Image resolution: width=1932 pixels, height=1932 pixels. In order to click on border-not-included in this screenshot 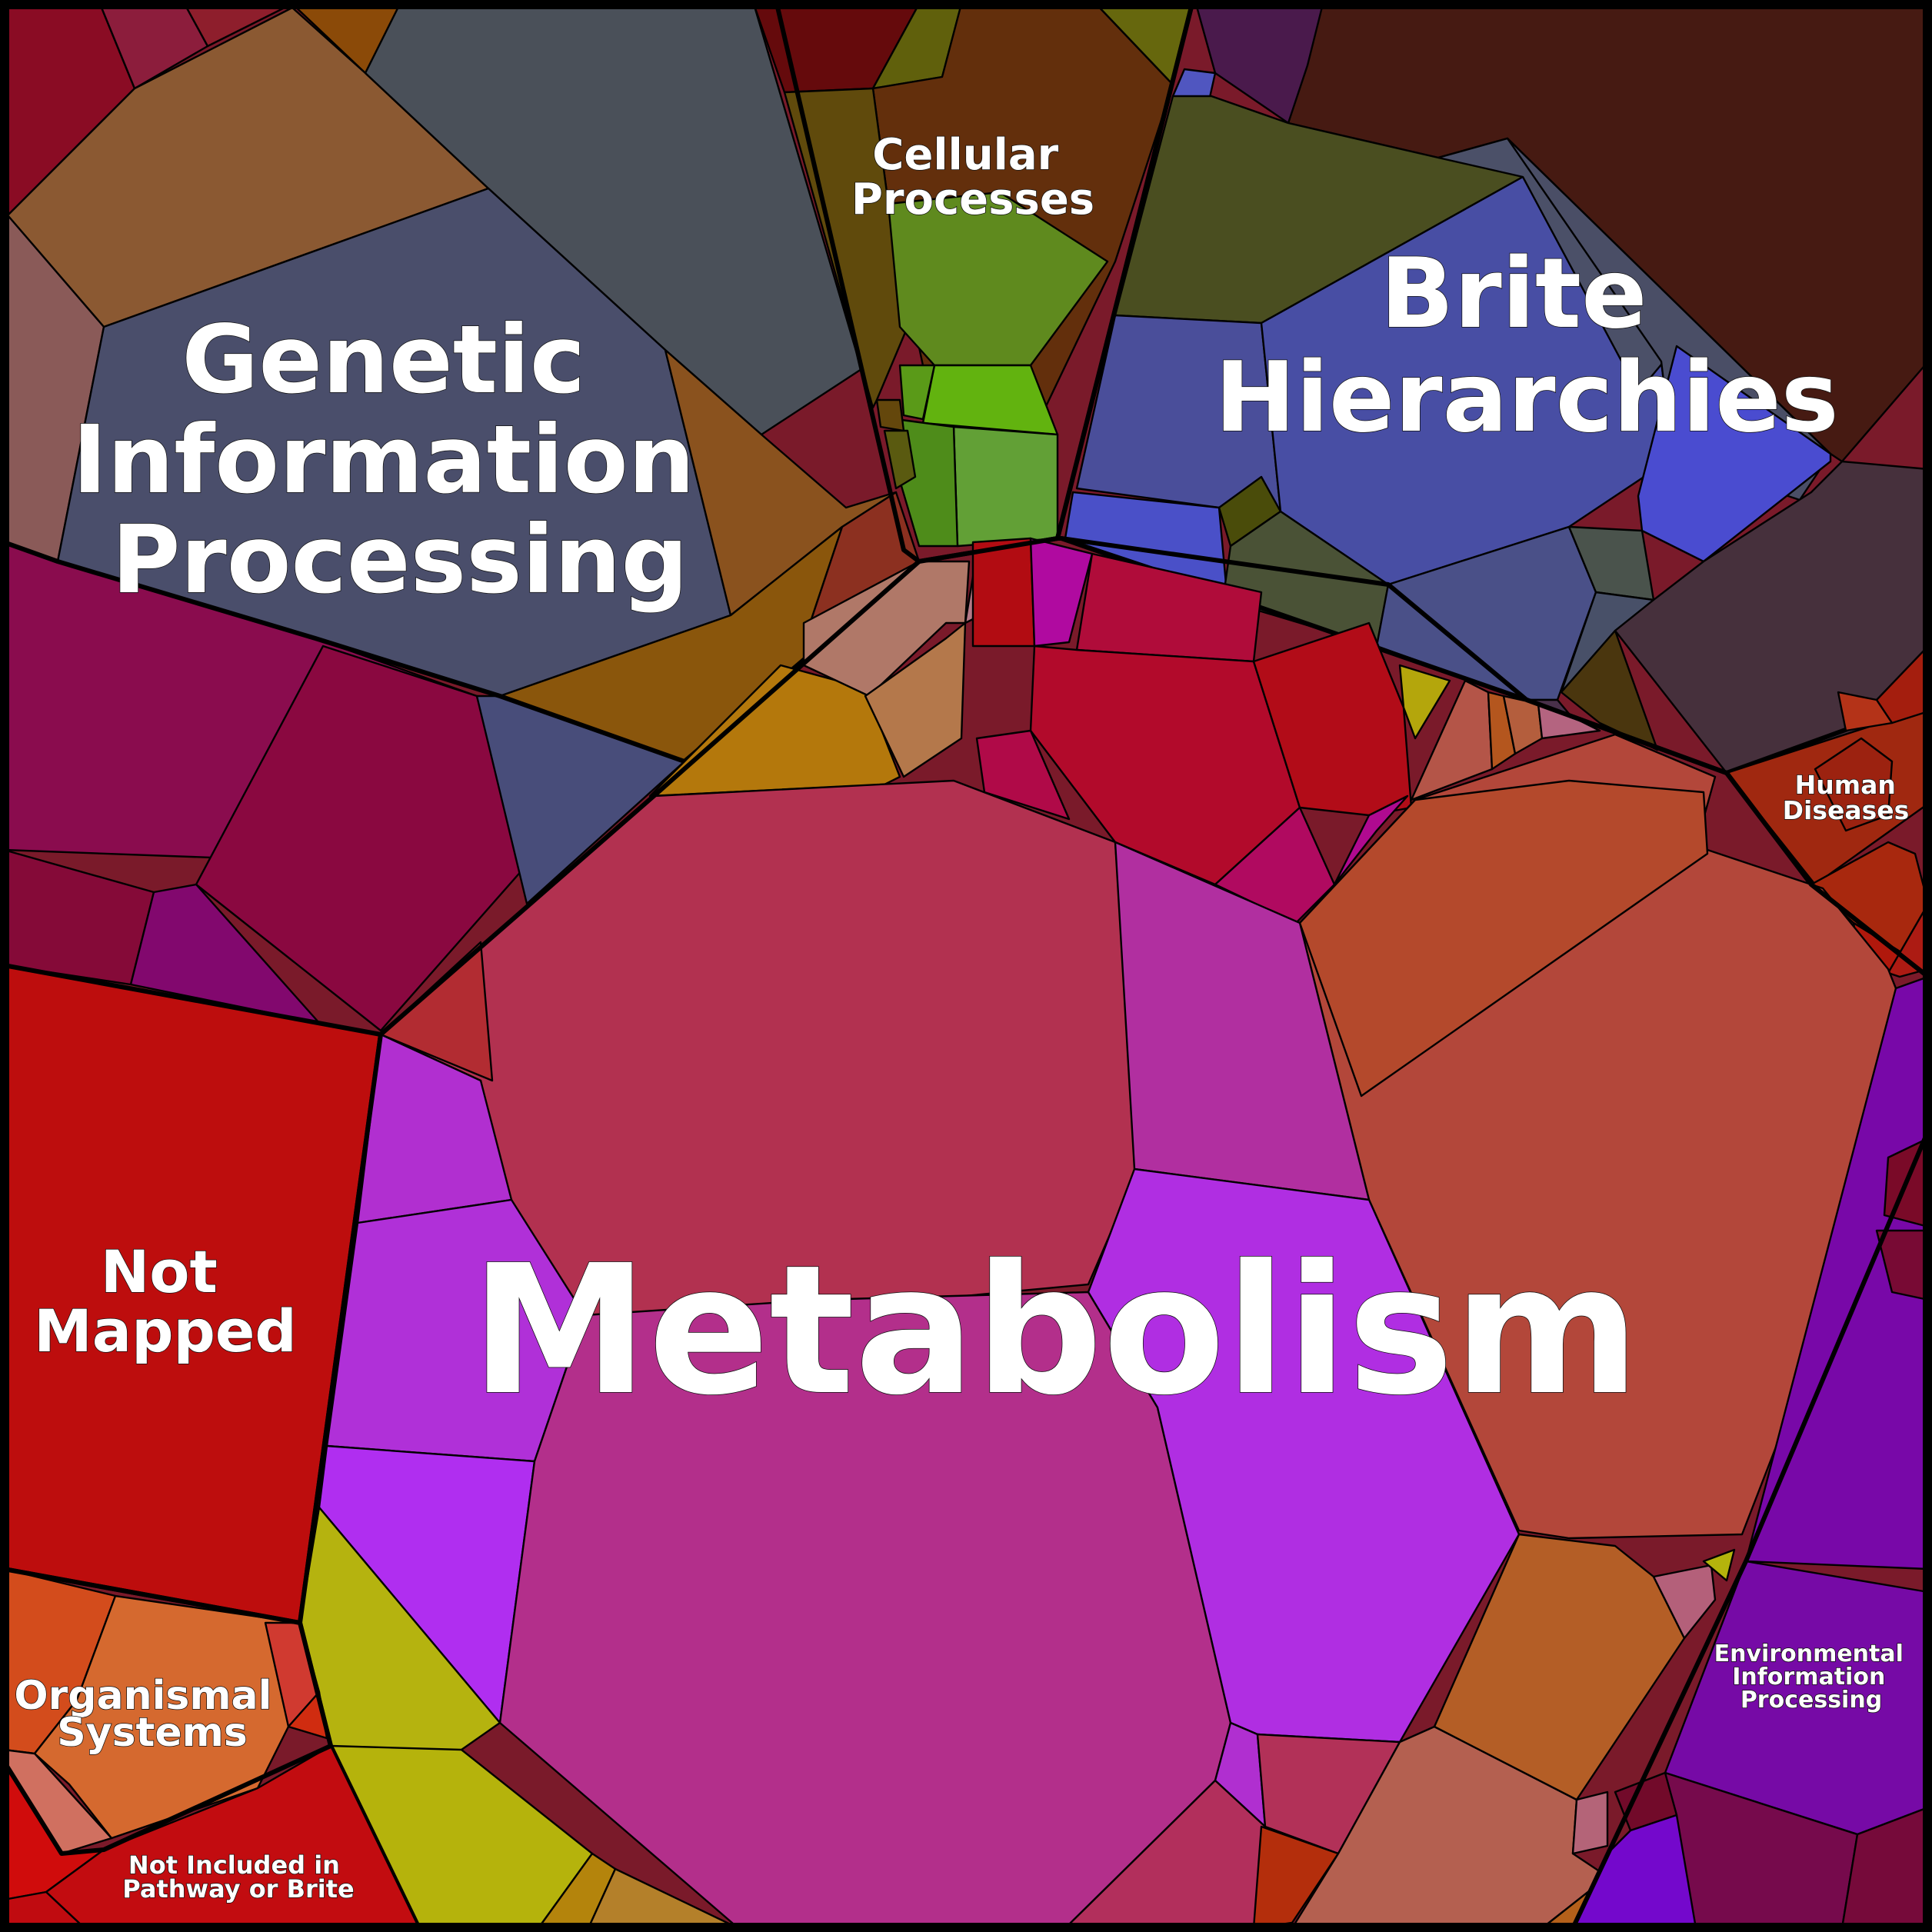, I will do `click(167, 1800)`.